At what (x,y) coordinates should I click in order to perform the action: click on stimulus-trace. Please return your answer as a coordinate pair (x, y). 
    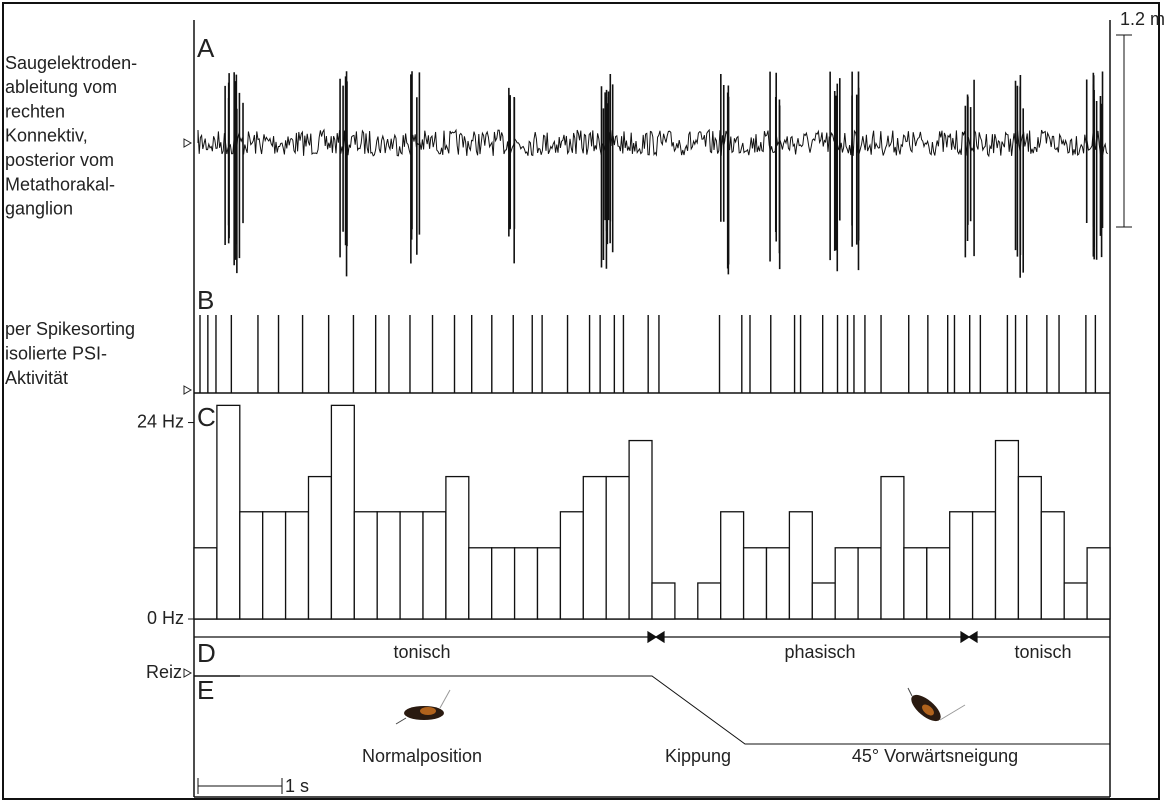
    Looking at the image, I should click on (675, 710).